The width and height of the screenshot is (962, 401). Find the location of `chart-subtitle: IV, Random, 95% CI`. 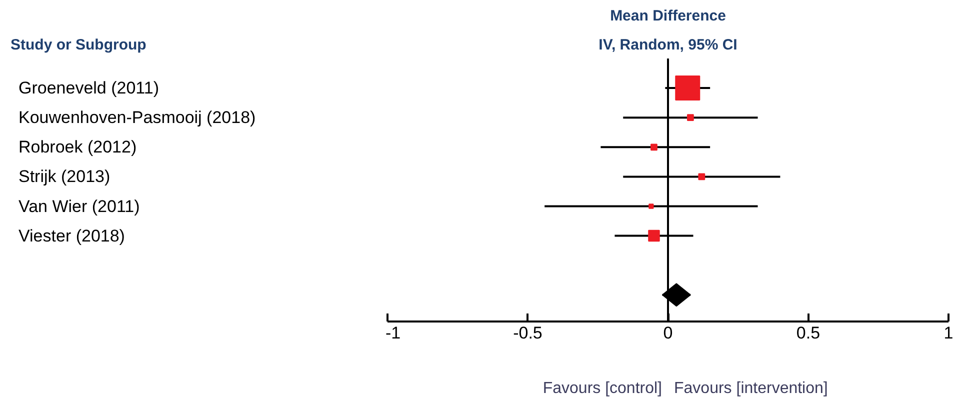

chart-subtitle: IV, Random, 95% CI is located at coordinates (668, 45).